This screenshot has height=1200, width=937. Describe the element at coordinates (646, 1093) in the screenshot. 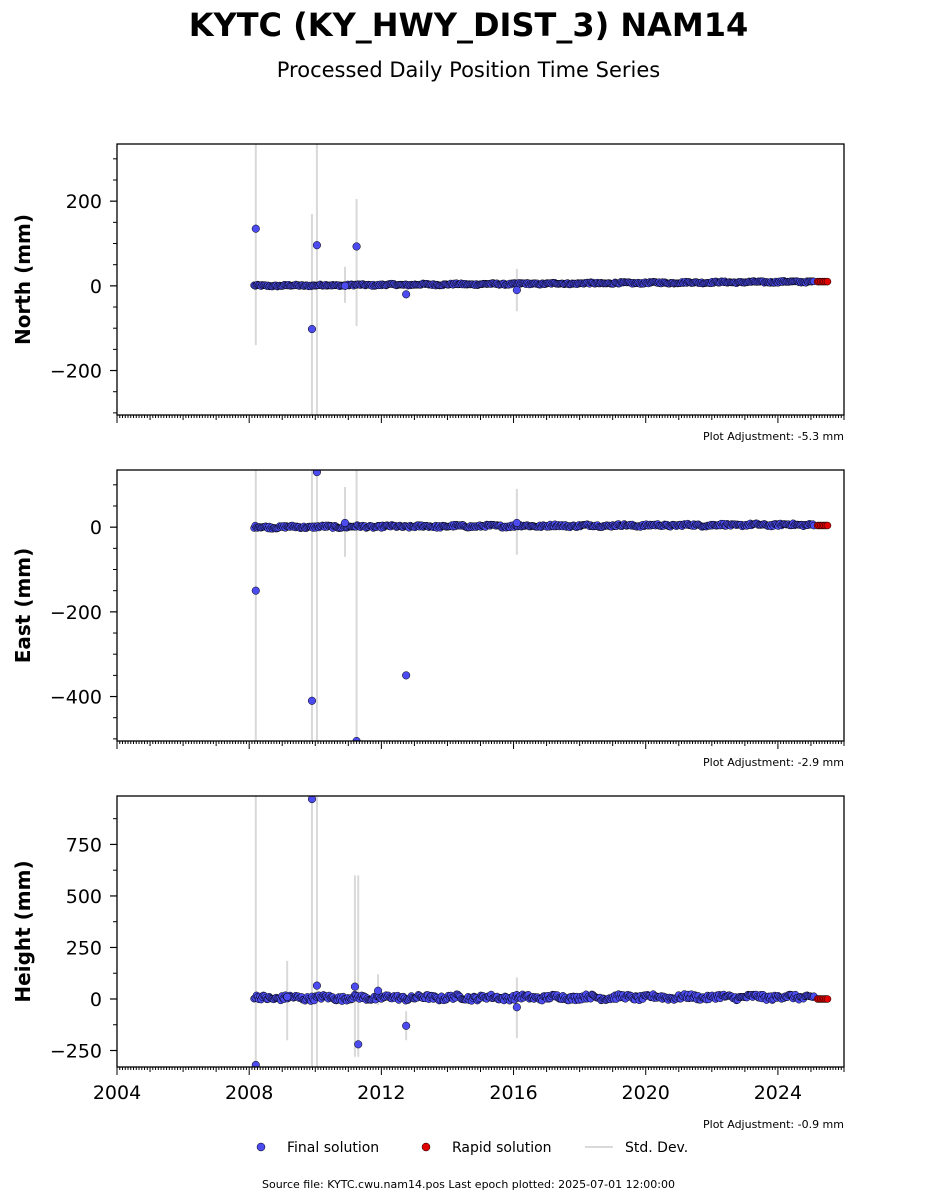

I see `x-tick-label: 2020` at that location.